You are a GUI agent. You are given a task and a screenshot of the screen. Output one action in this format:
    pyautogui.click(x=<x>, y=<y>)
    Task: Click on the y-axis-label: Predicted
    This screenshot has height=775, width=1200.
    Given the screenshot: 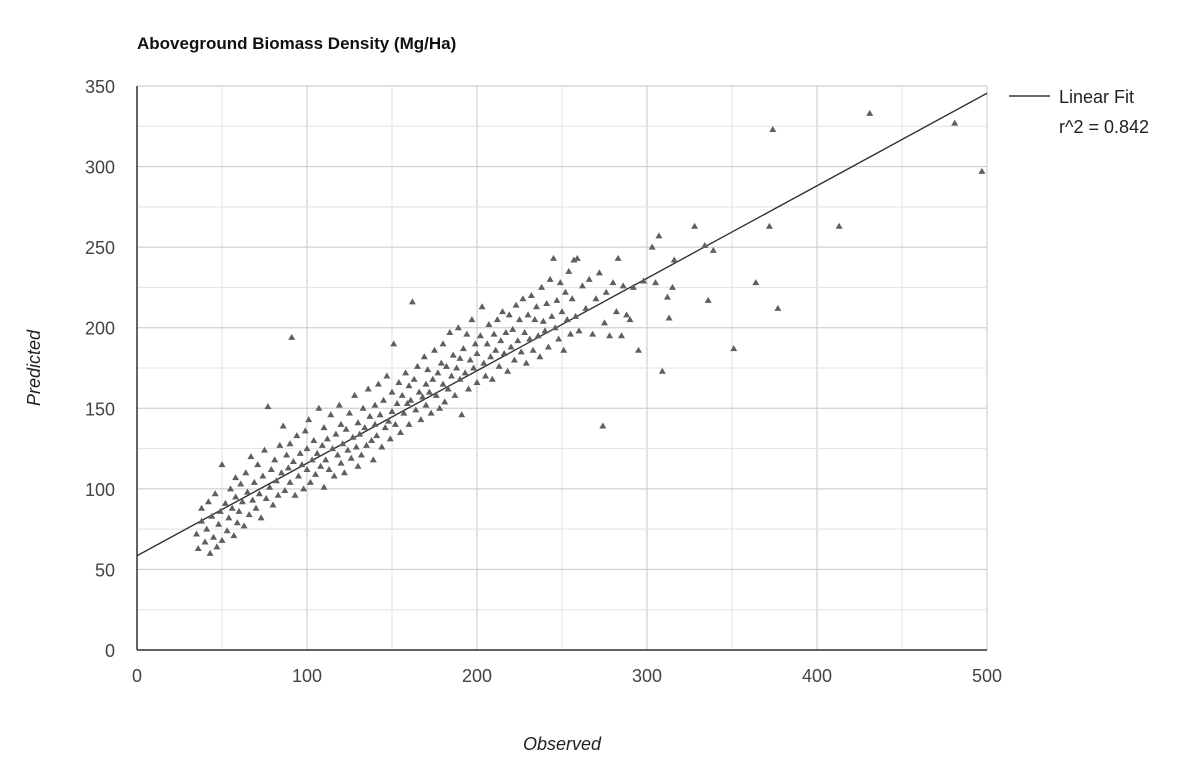 What is the action you would take?
    pyautogui.click(x=34, y=367)
    